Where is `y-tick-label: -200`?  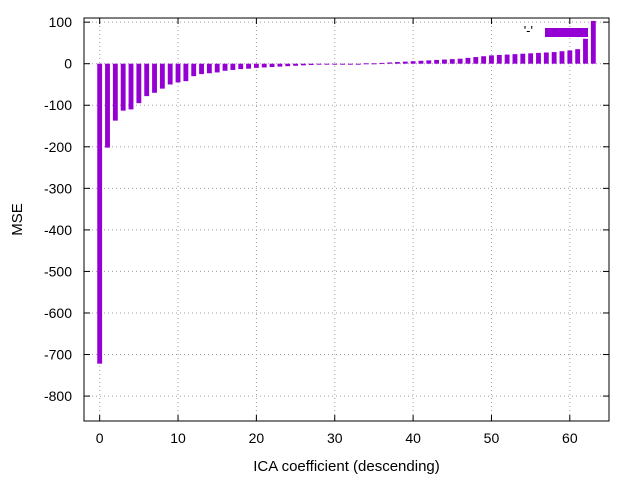 y-tick-label: -200 is located at coordinates (58, 147).